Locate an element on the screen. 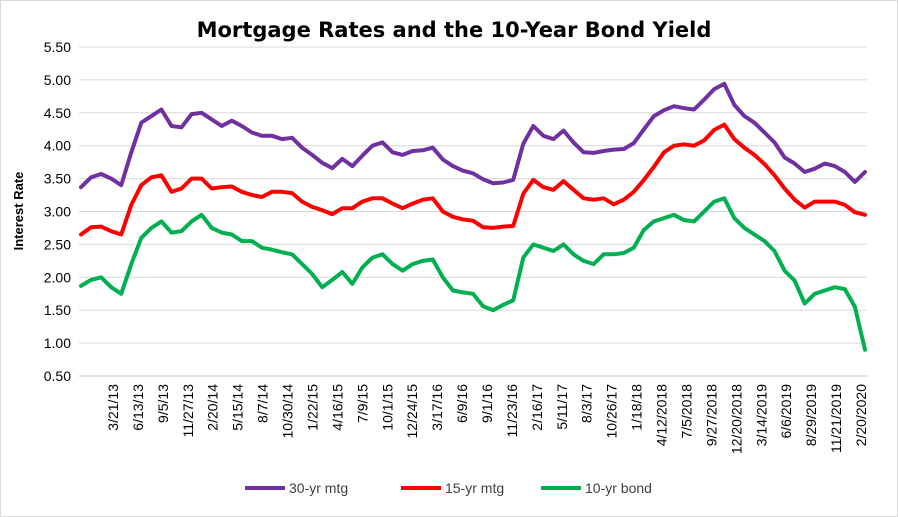 Image resolution: width=898 pixels, height=517 pixels. y-tick-label: 1.00 is located at coordinates (57, 343).